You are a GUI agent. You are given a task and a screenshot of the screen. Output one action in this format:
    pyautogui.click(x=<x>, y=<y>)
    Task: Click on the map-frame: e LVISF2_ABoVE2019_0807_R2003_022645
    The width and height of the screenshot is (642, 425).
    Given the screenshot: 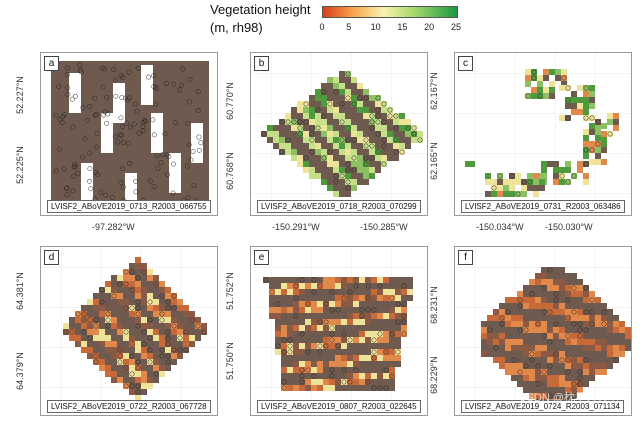 What is the action you would take?
    pyautogui.click(x=339, y=331)
    